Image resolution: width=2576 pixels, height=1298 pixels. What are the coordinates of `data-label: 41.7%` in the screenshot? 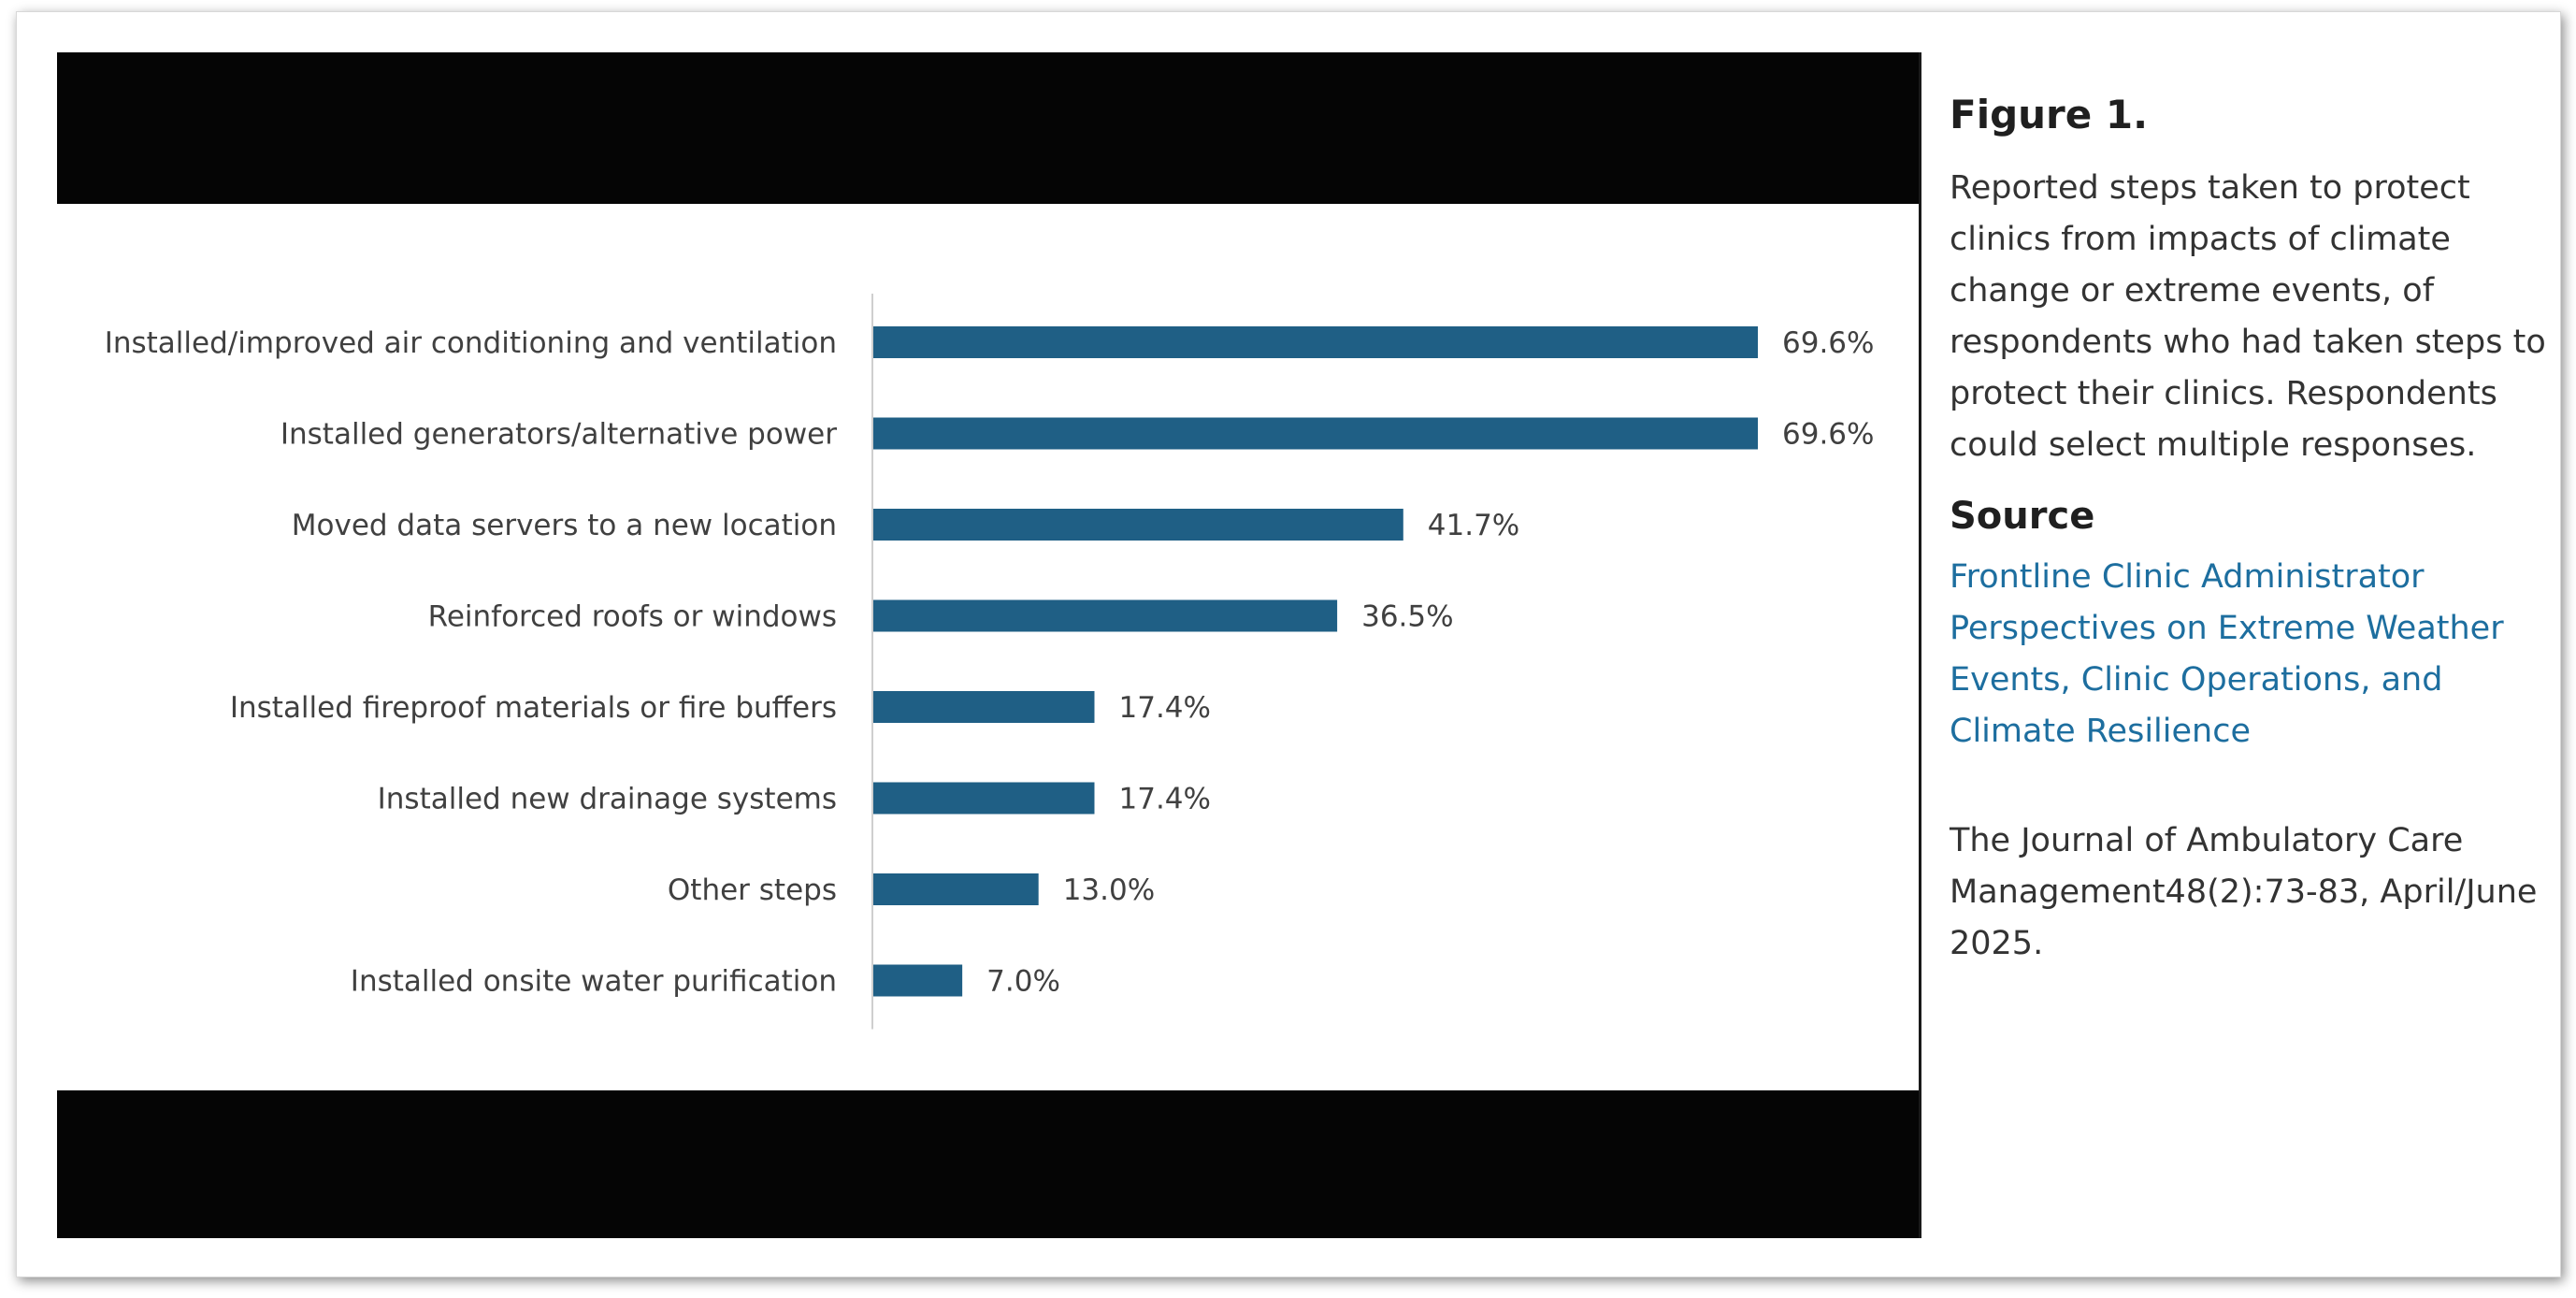 It's located at (1473, 525).